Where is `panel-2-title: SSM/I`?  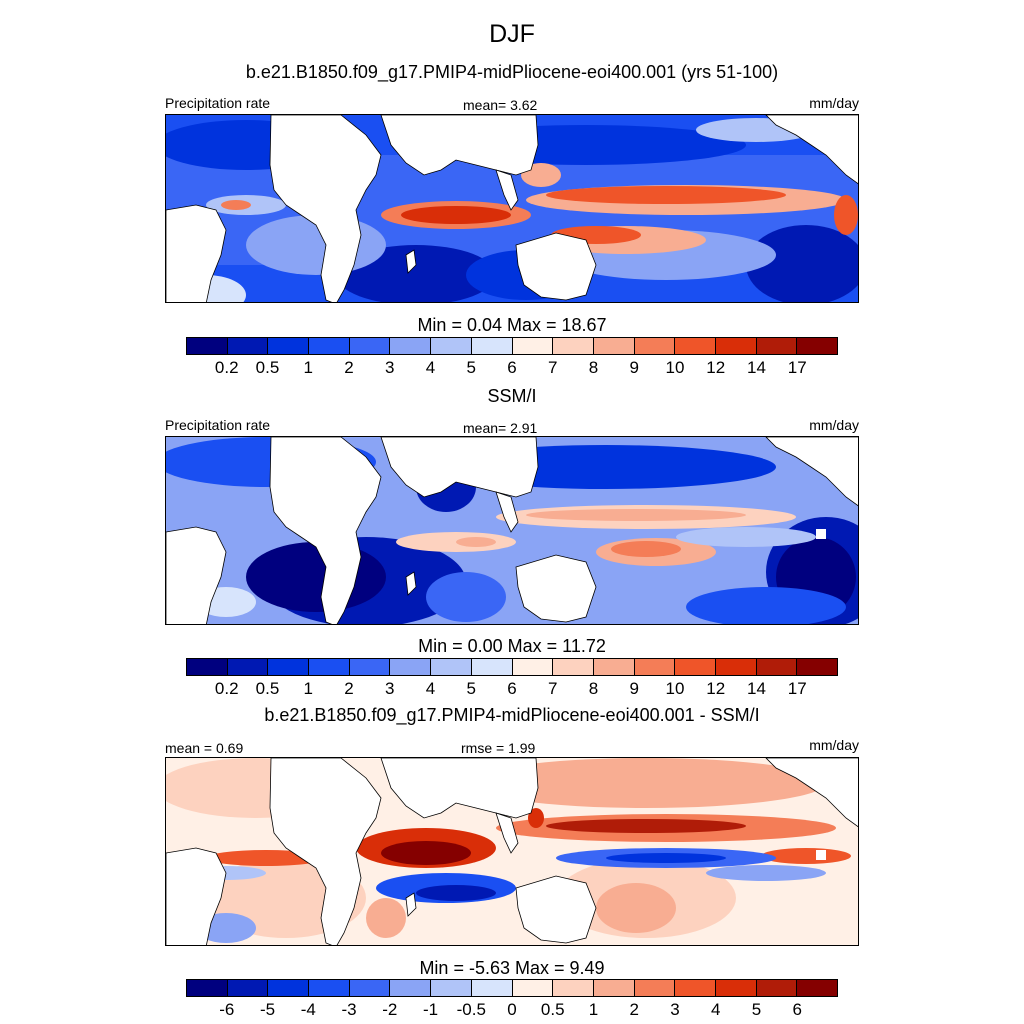
panel-2-title: SSM/I is located at coordinates (512, 396).